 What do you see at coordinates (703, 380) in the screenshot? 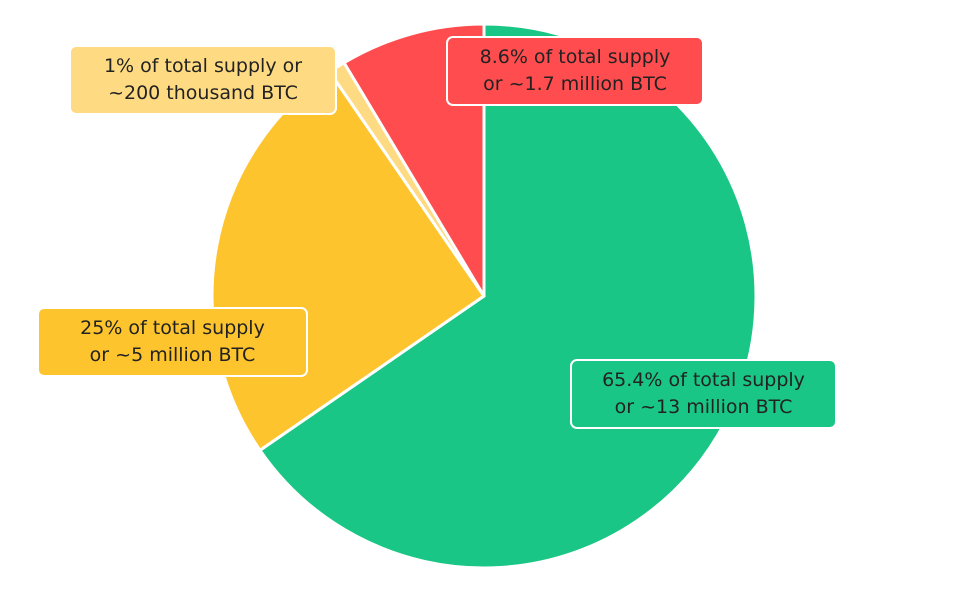
I see `label-line: 65.4% of total supply` at bounding box center [703, 380].